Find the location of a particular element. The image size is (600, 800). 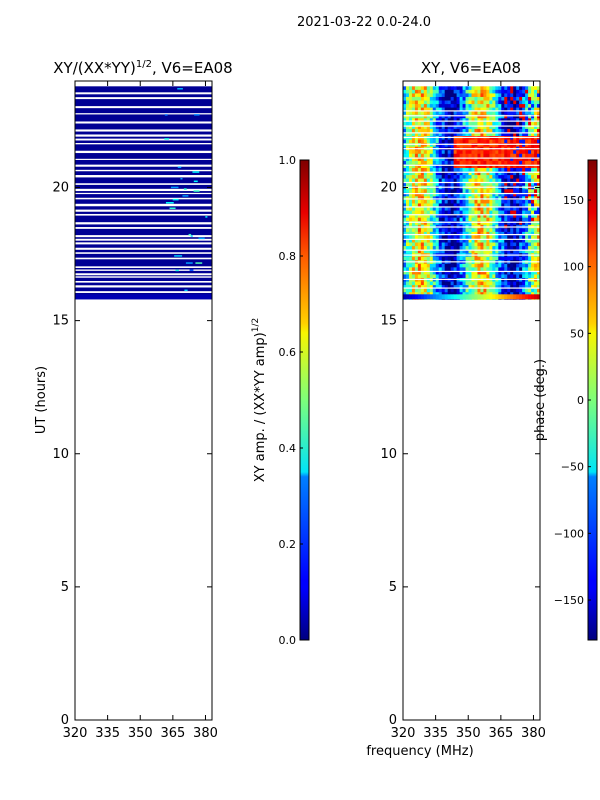

colorbar-tick-label: 0.2 is located at coordinates (288, 544).